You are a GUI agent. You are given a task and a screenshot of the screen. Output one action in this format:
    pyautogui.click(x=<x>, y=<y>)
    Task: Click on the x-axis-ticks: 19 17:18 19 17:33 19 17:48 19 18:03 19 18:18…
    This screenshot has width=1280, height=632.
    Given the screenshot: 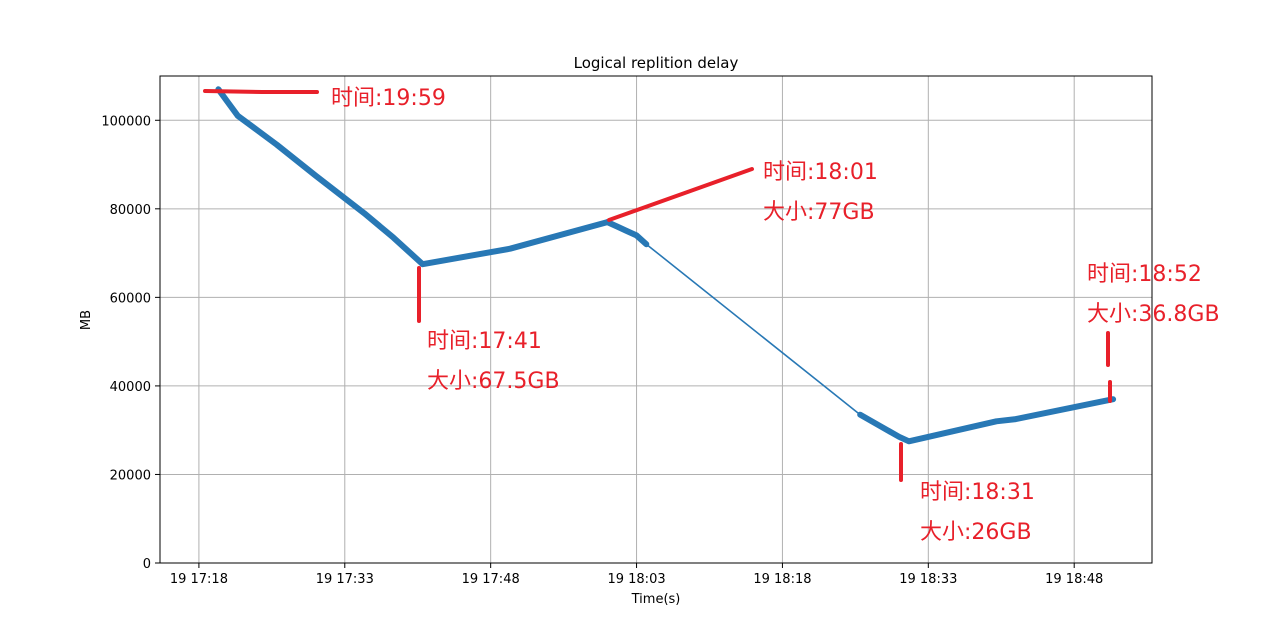 What is the action you would take?
    pyautogui.click(x=636, y=575)
    